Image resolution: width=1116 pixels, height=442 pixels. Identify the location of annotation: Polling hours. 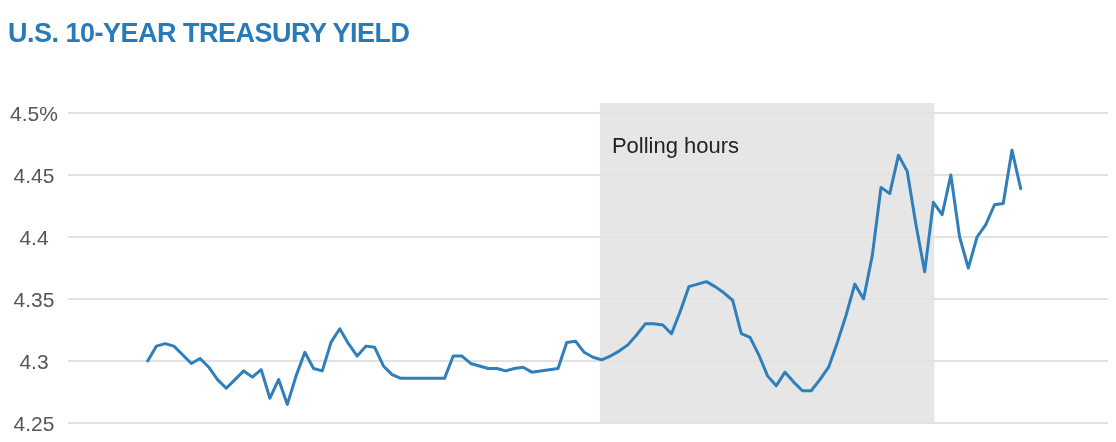
(675, 145).